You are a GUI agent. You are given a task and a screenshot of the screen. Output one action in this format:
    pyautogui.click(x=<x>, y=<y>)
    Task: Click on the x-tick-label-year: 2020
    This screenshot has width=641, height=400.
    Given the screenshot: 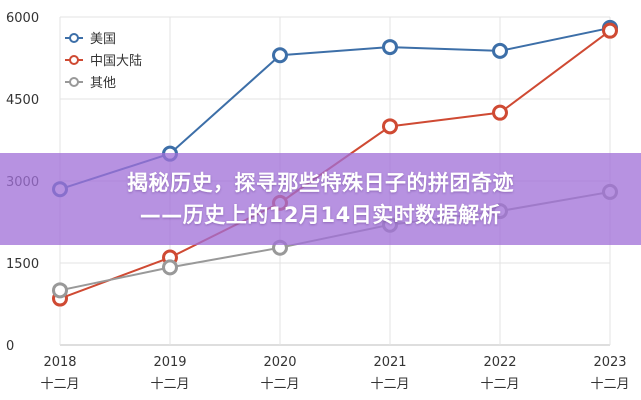 What is the action you would take?
    pyautogui.click(x=279, y=362)
    